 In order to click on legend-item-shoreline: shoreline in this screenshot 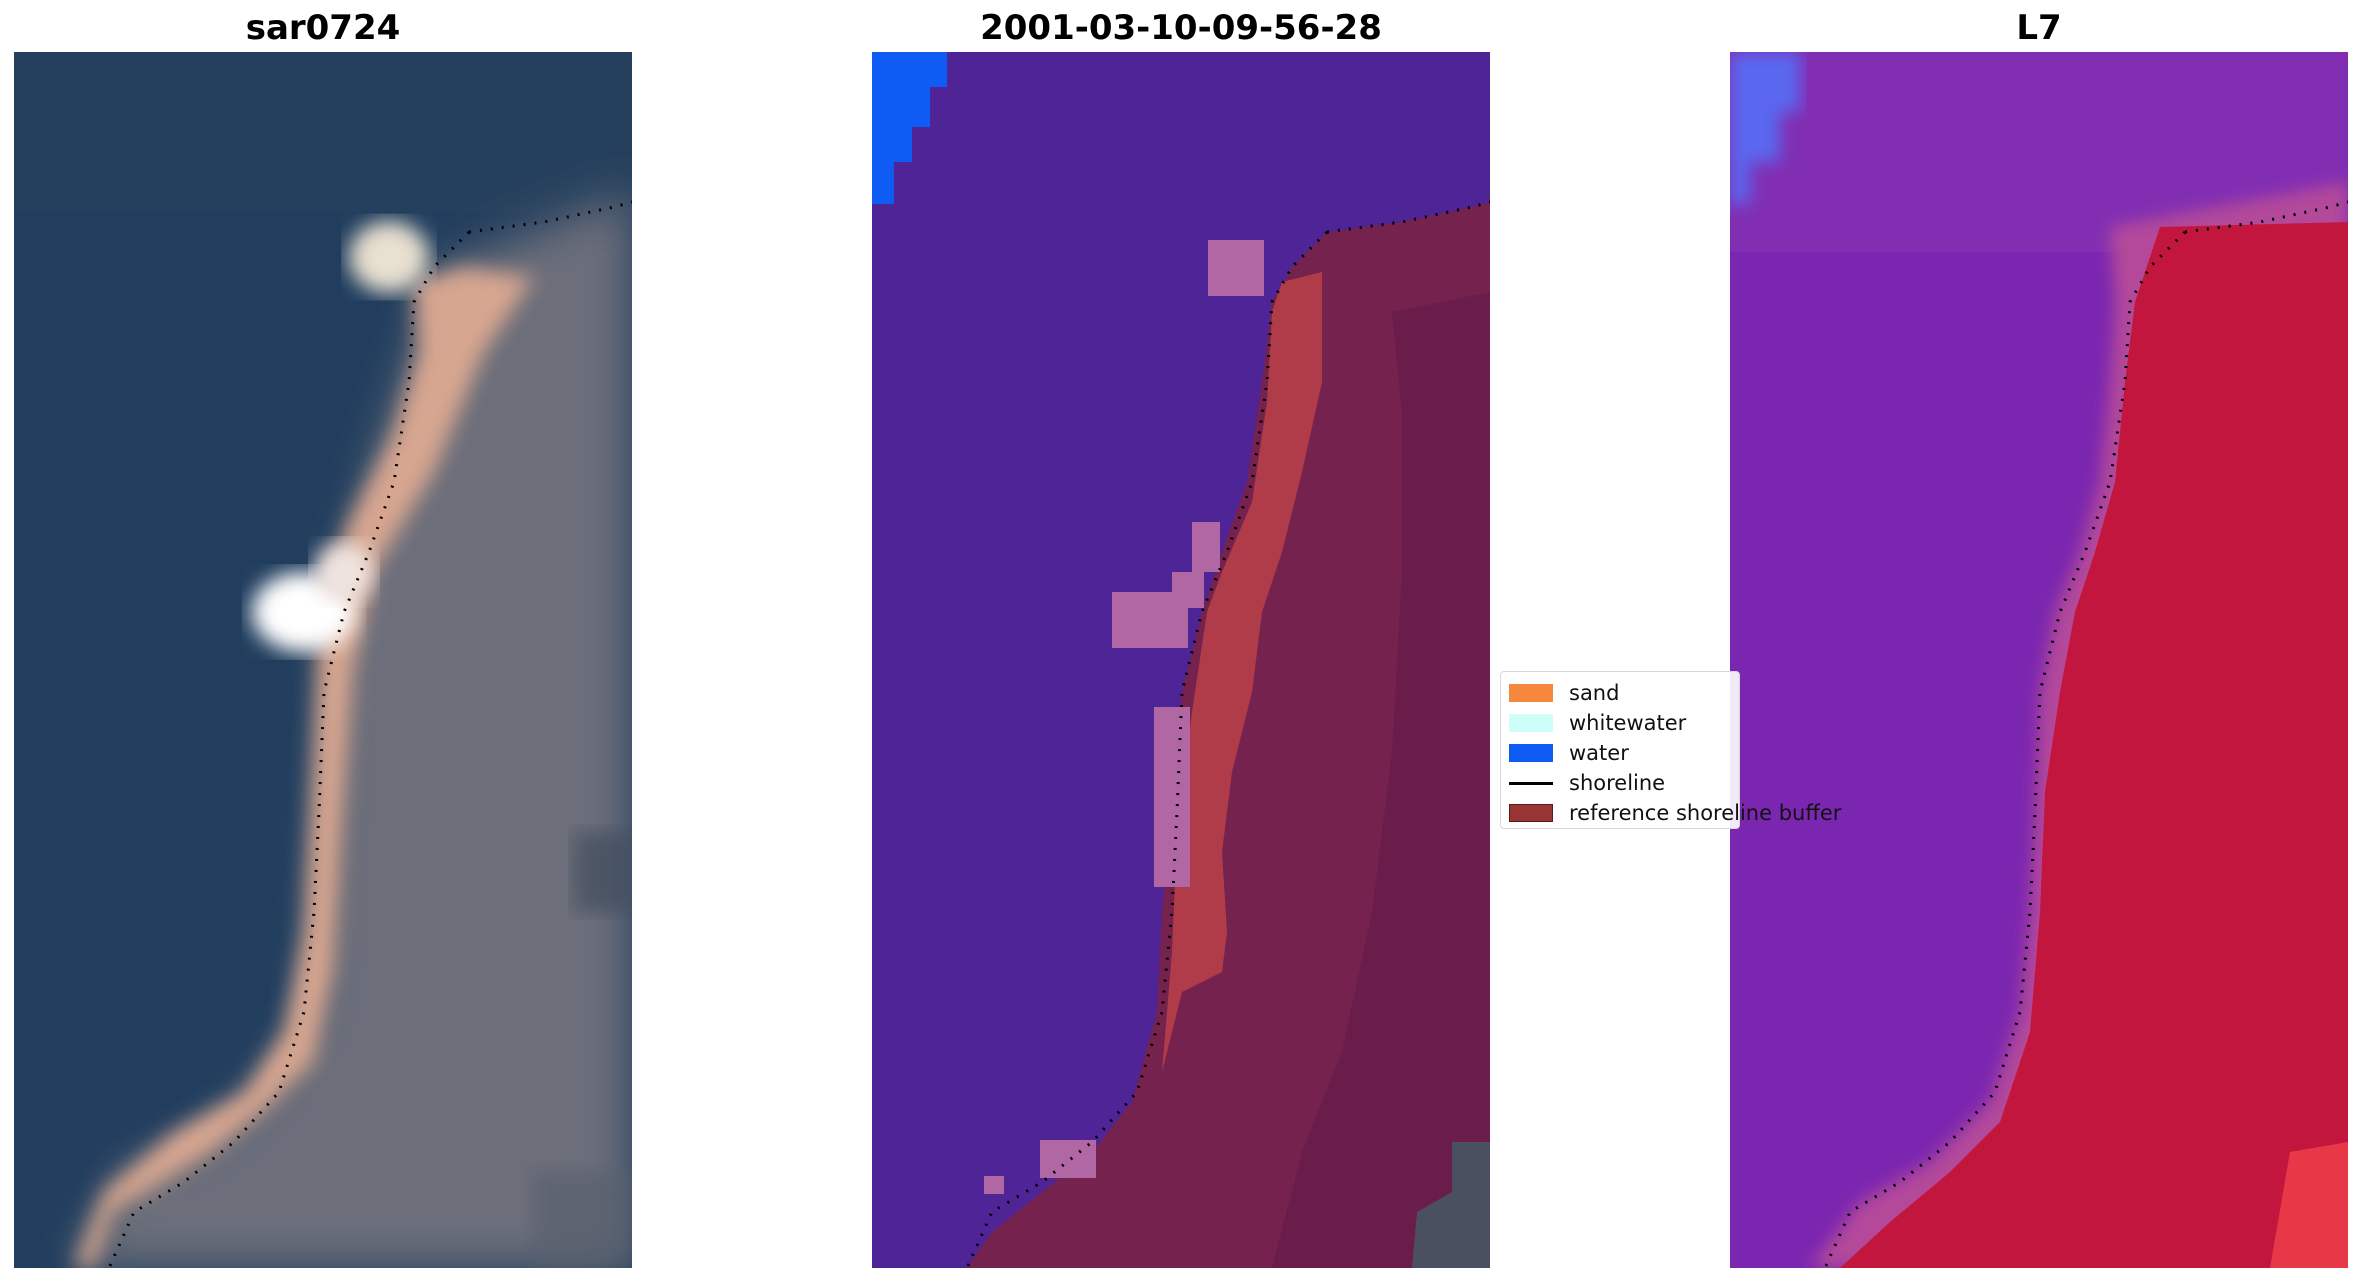, I will do `click(1624, 783)`.